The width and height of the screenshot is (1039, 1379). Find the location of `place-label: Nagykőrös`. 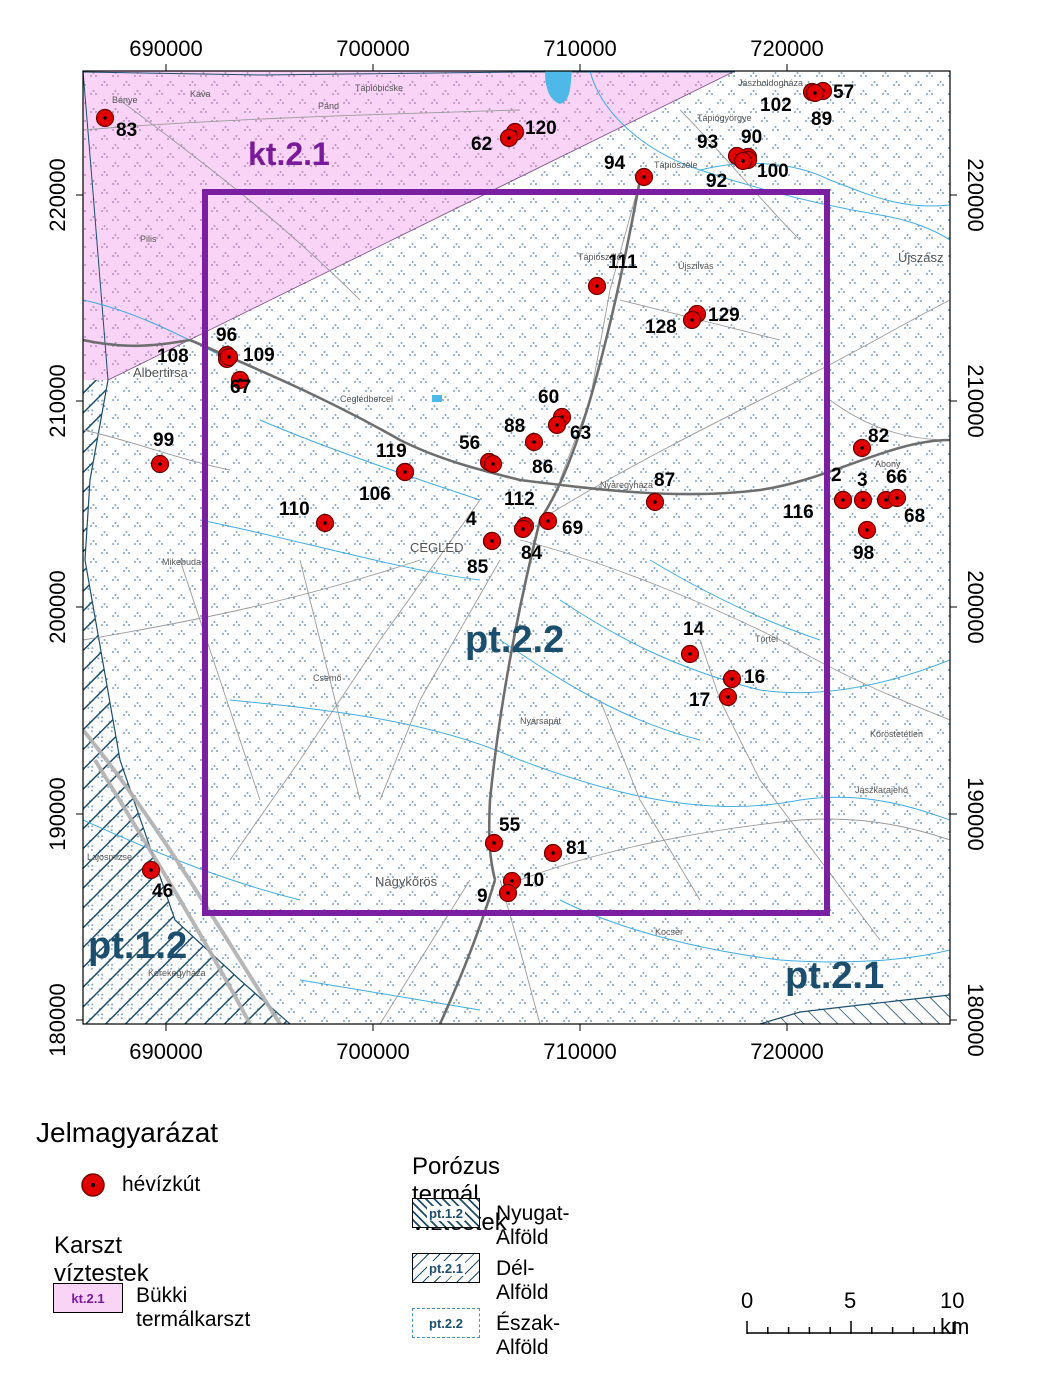

place-label: Nagykőrös is located at coordinates (406, 881).